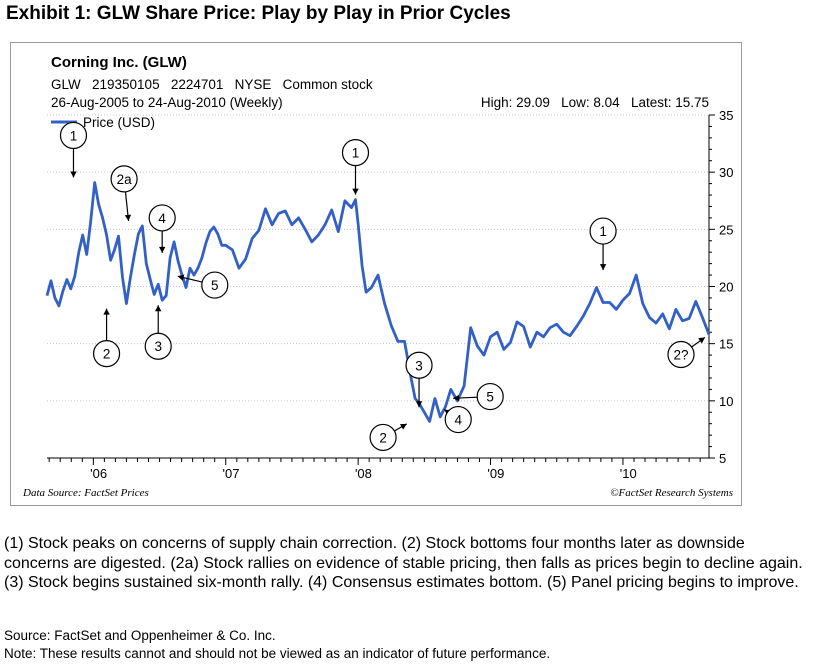  What do you see at coordinates (726, 172) in the screenshot?
I see `y-tick-label: 30` at bounding box center [726, 172].